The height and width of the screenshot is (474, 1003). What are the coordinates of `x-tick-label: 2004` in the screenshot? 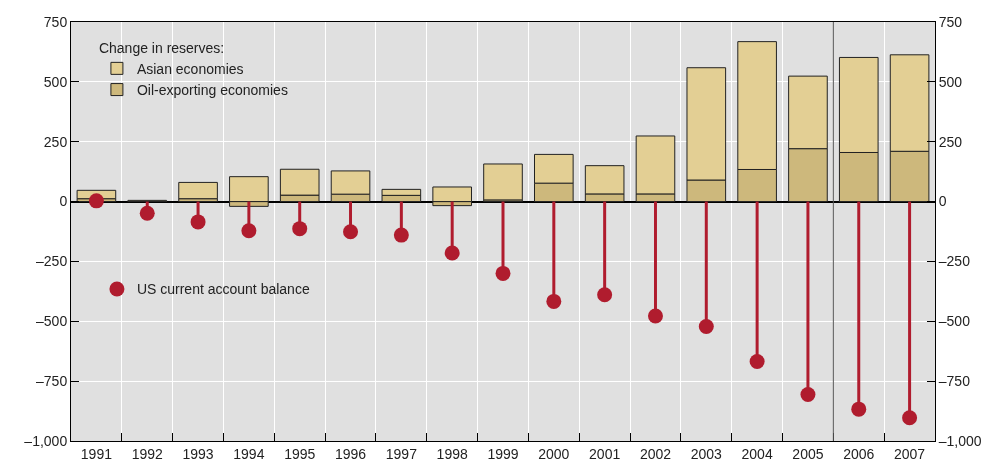 It's located at (757, 453).